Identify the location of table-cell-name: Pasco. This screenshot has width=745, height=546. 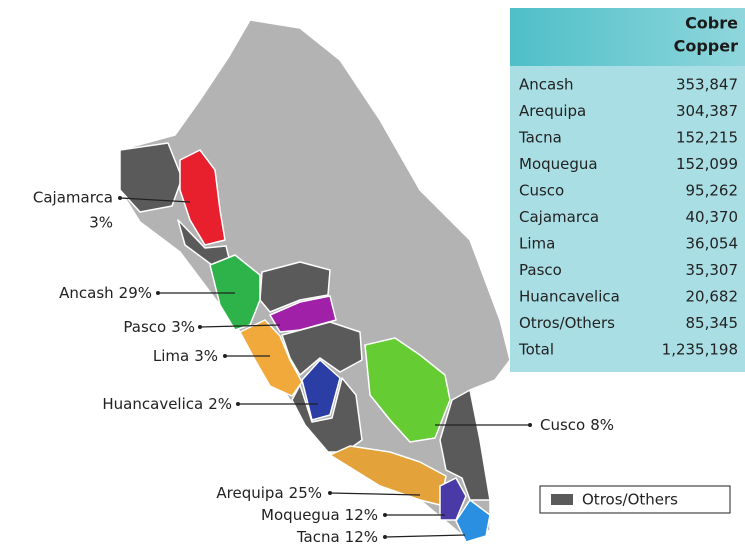
(540, 270).